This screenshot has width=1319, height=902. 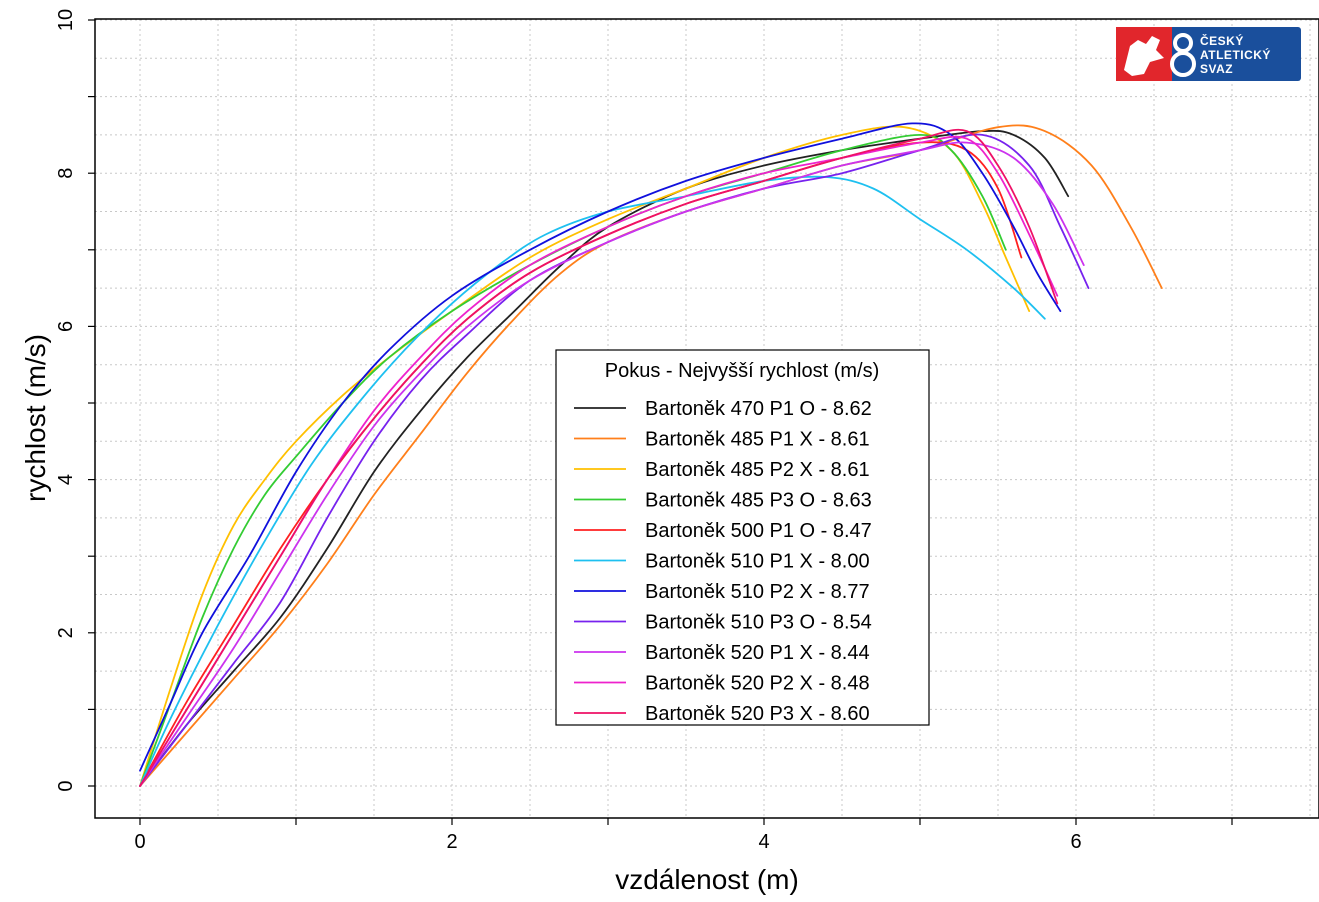 What do you see at coordinates (139, 842) in the screenshot?
I see `x-tick-label: 0` at bounding box center [139, 842].